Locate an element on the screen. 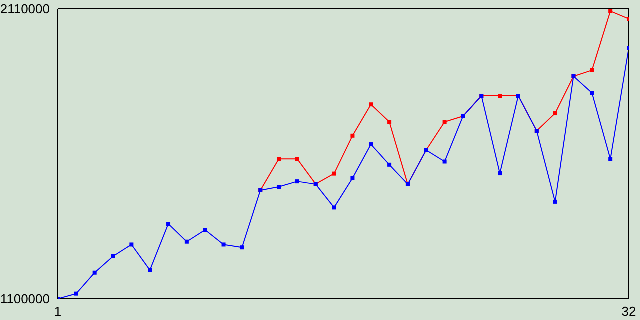 The width and height of the screenshot is (640, 320). x-tick-label: 1 is located at coordinates (58, 312).